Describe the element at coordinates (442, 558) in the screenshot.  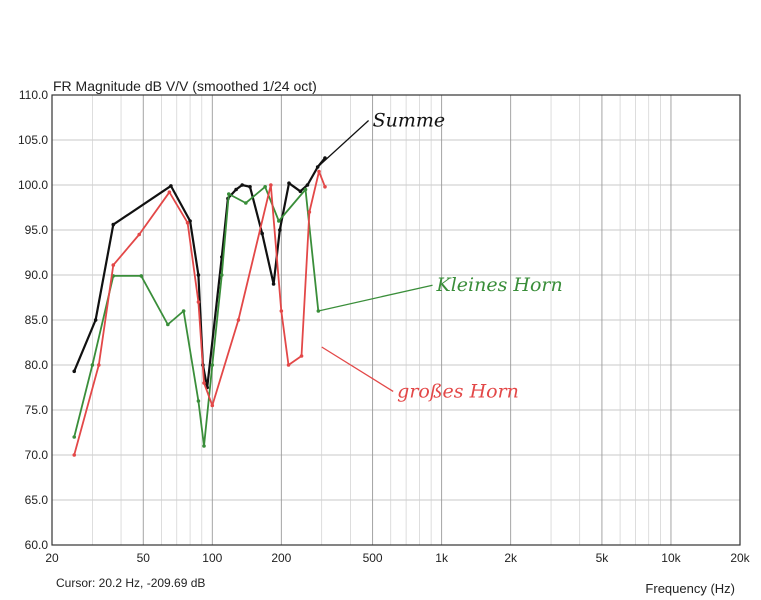
I see `x-tick-label: 1k` at that location.